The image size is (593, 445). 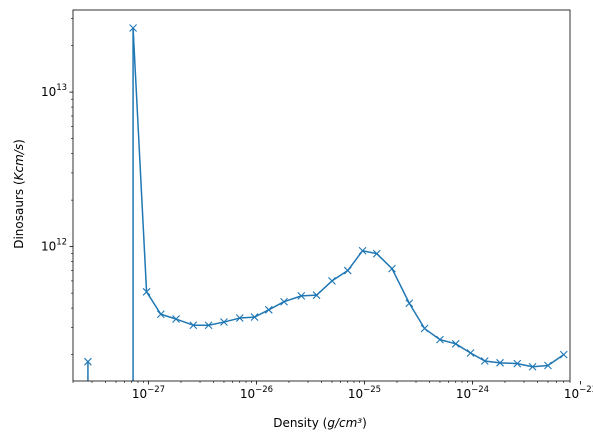 I want to click on y-axis-label: Dinosaurs (Kcm/s), so click(x=19, y=194).